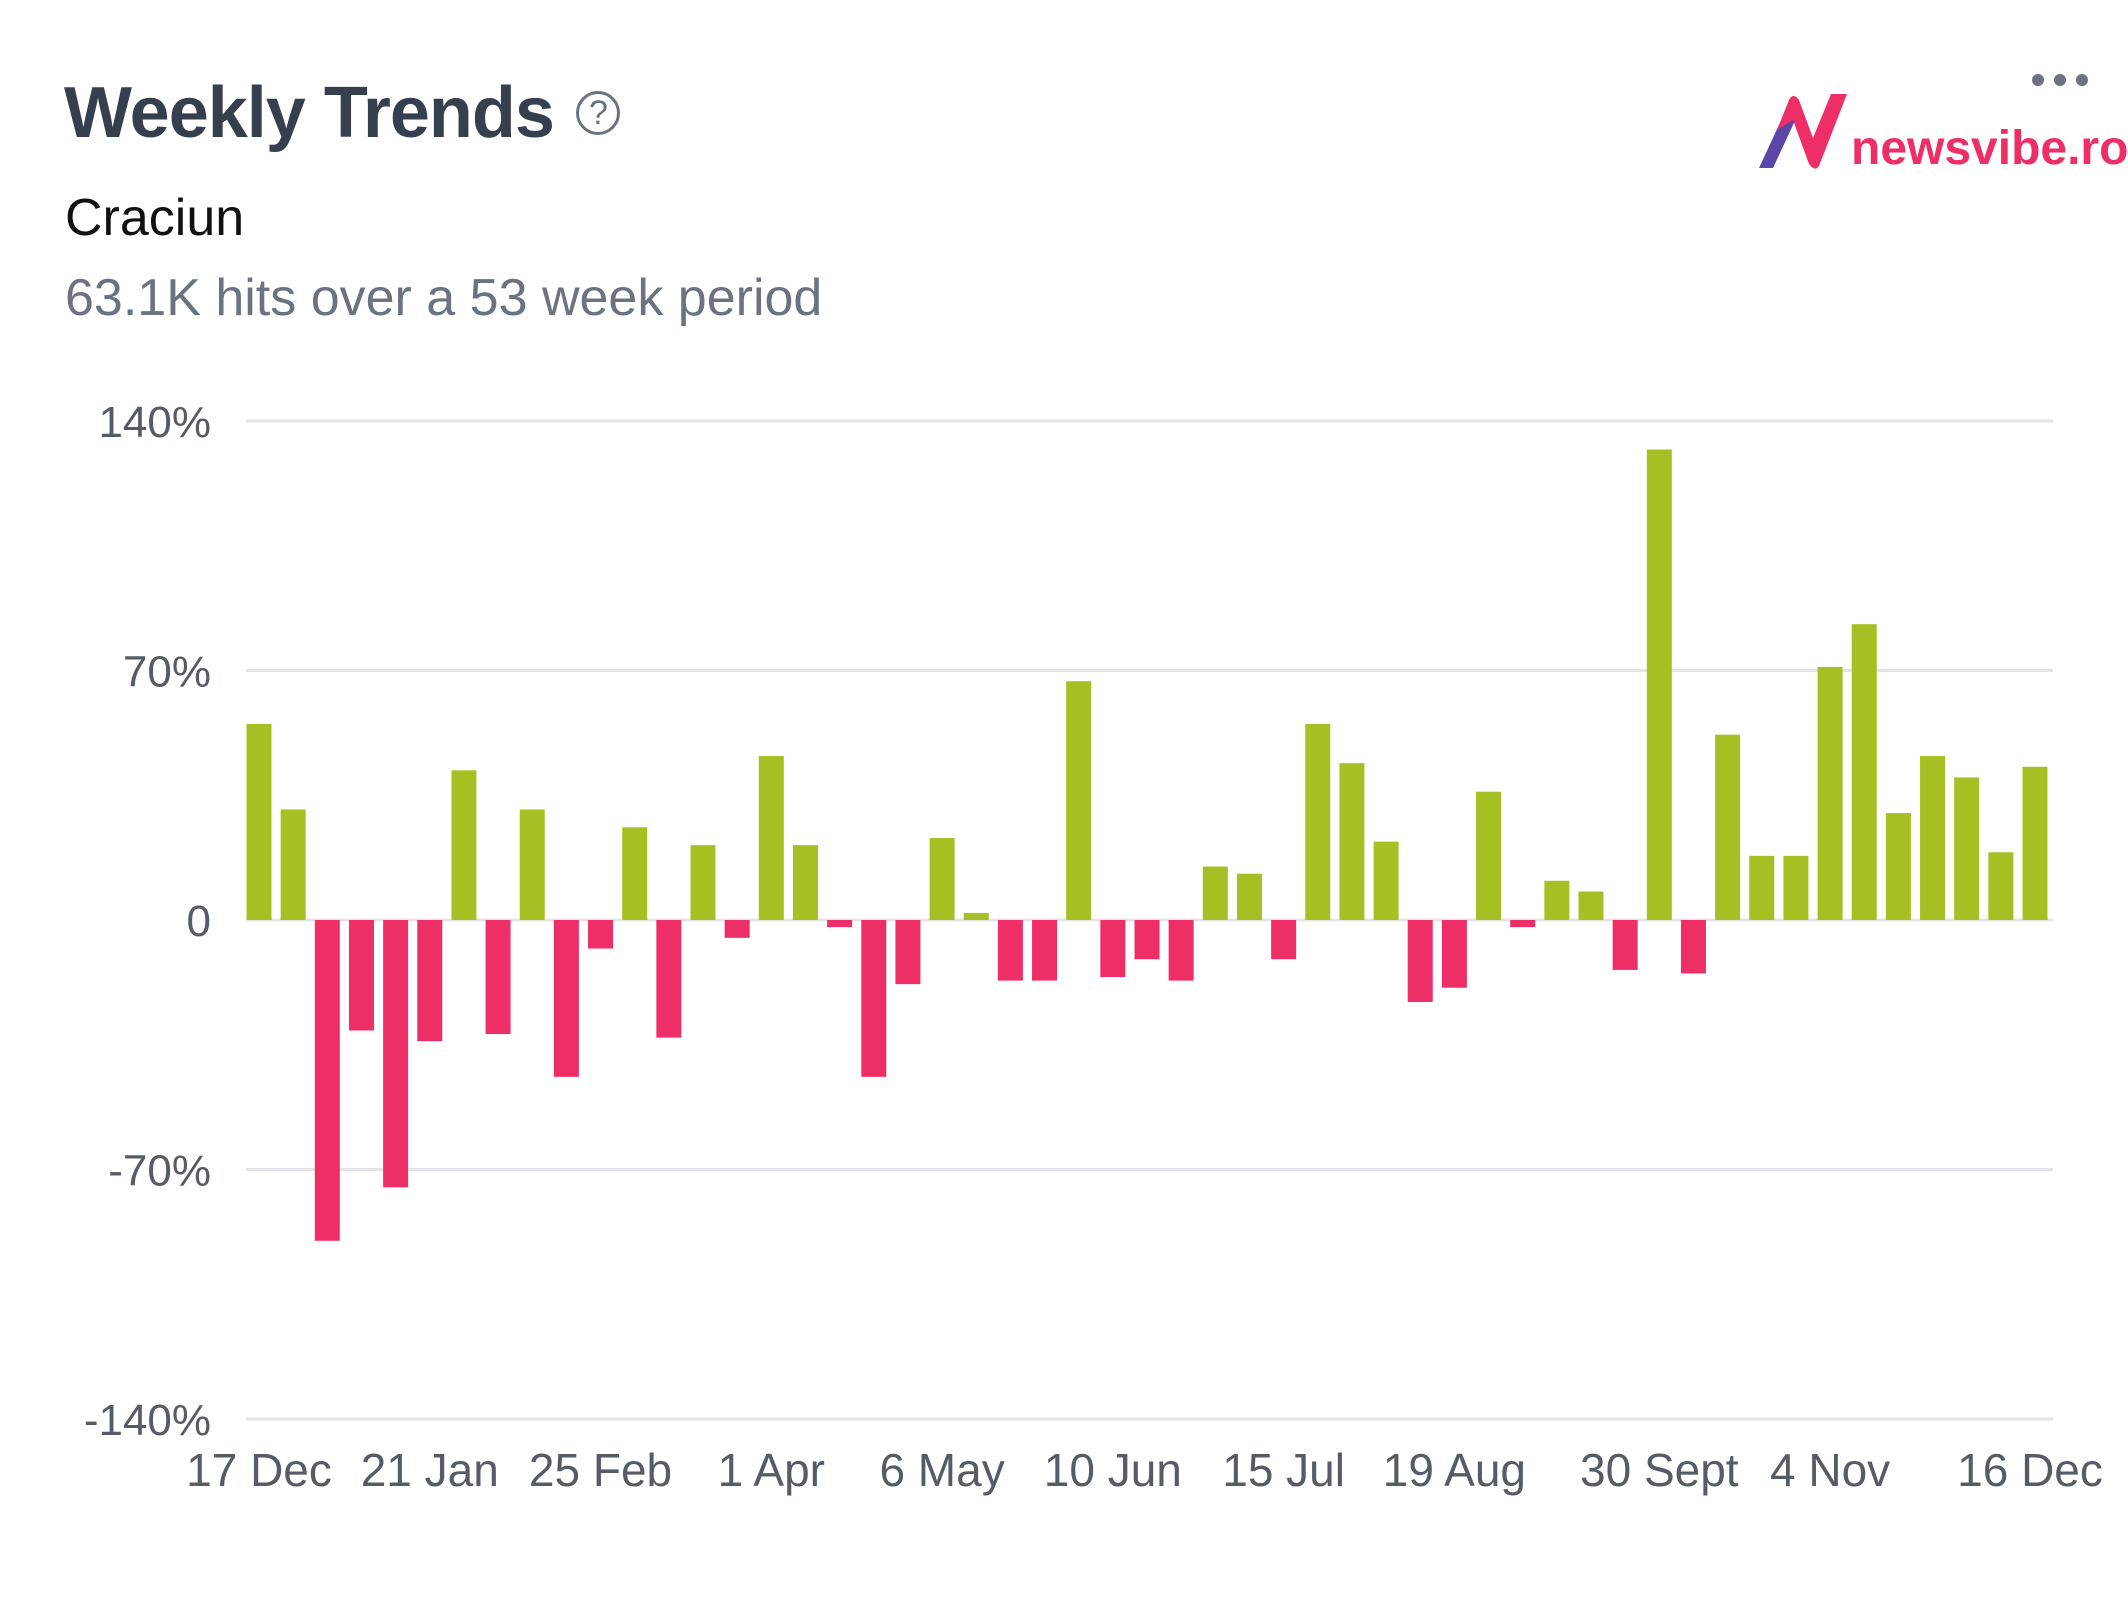  Describe the element at coordinates (941, 1470) in the screenshot. I see `x-tick-label: 6 May` at that location.